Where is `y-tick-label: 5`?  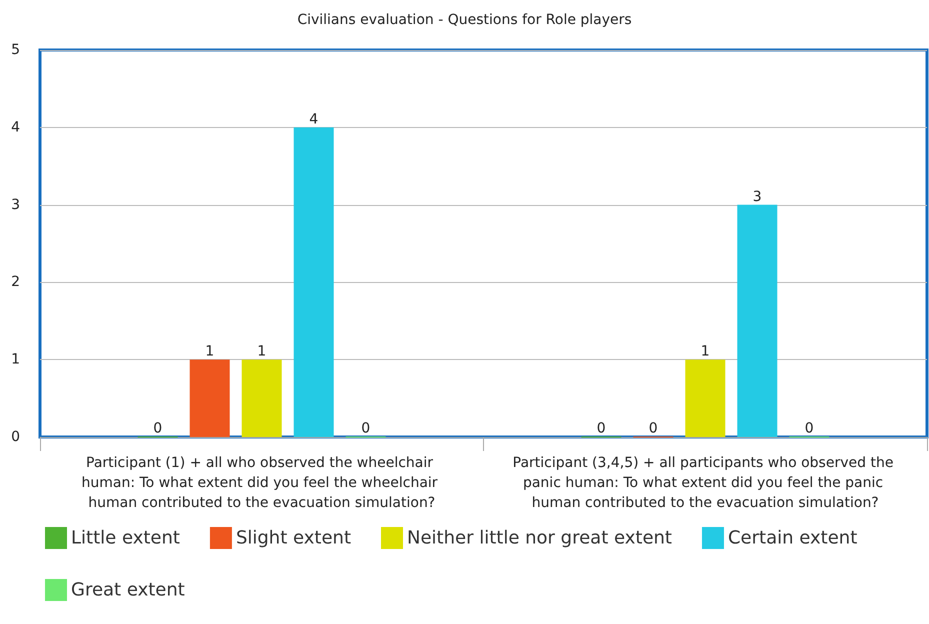 y-tick-label: 5 is located at coordinates (15, 50).